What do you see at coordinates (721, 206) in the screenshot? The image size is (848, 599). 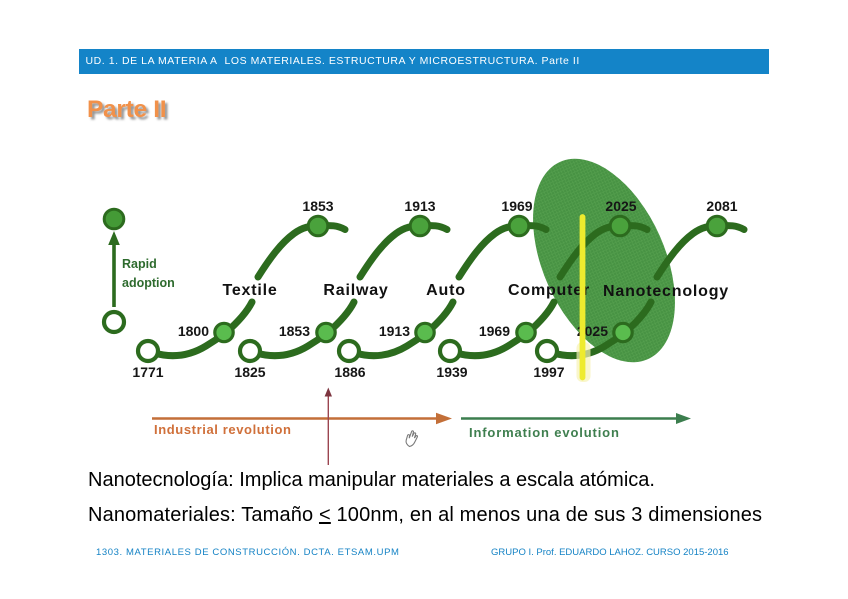 I see `svg-text: 2081` at bounding box center [721, 206].